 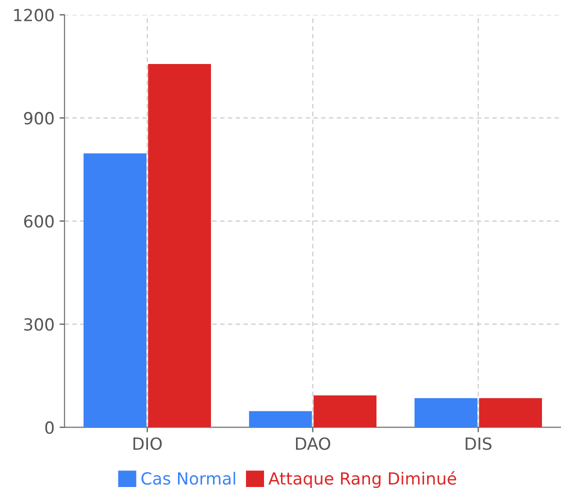 I want to click on y-tick-label: 900, so click(x=39, y=118).